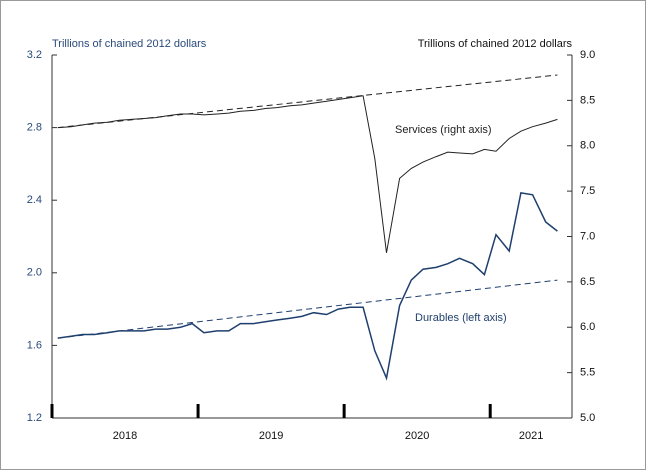 This screenshot has width=646, height=470. I want to click on x-tick-label: 2019, so click(271, 436).